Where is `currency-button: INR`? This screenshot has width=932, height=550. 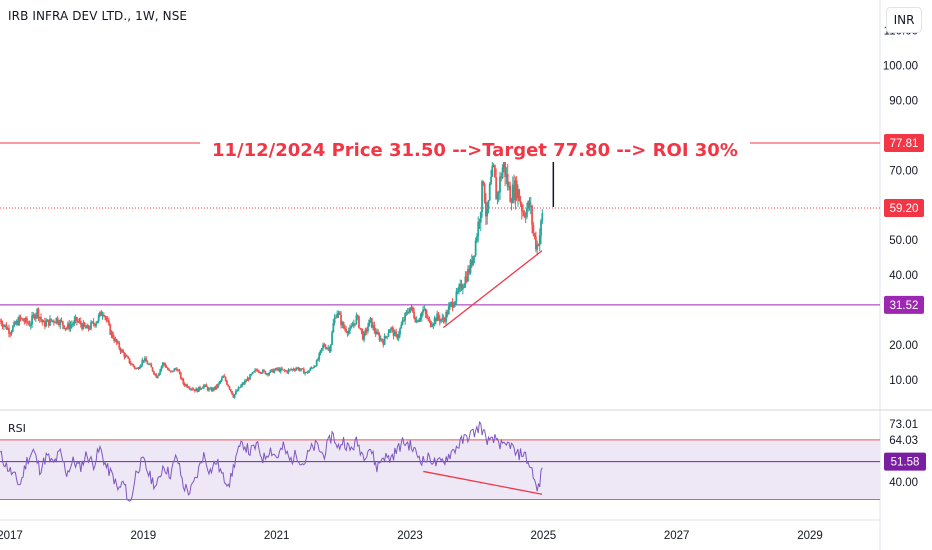 currency-button: INR is located at coordinates (904, 20).